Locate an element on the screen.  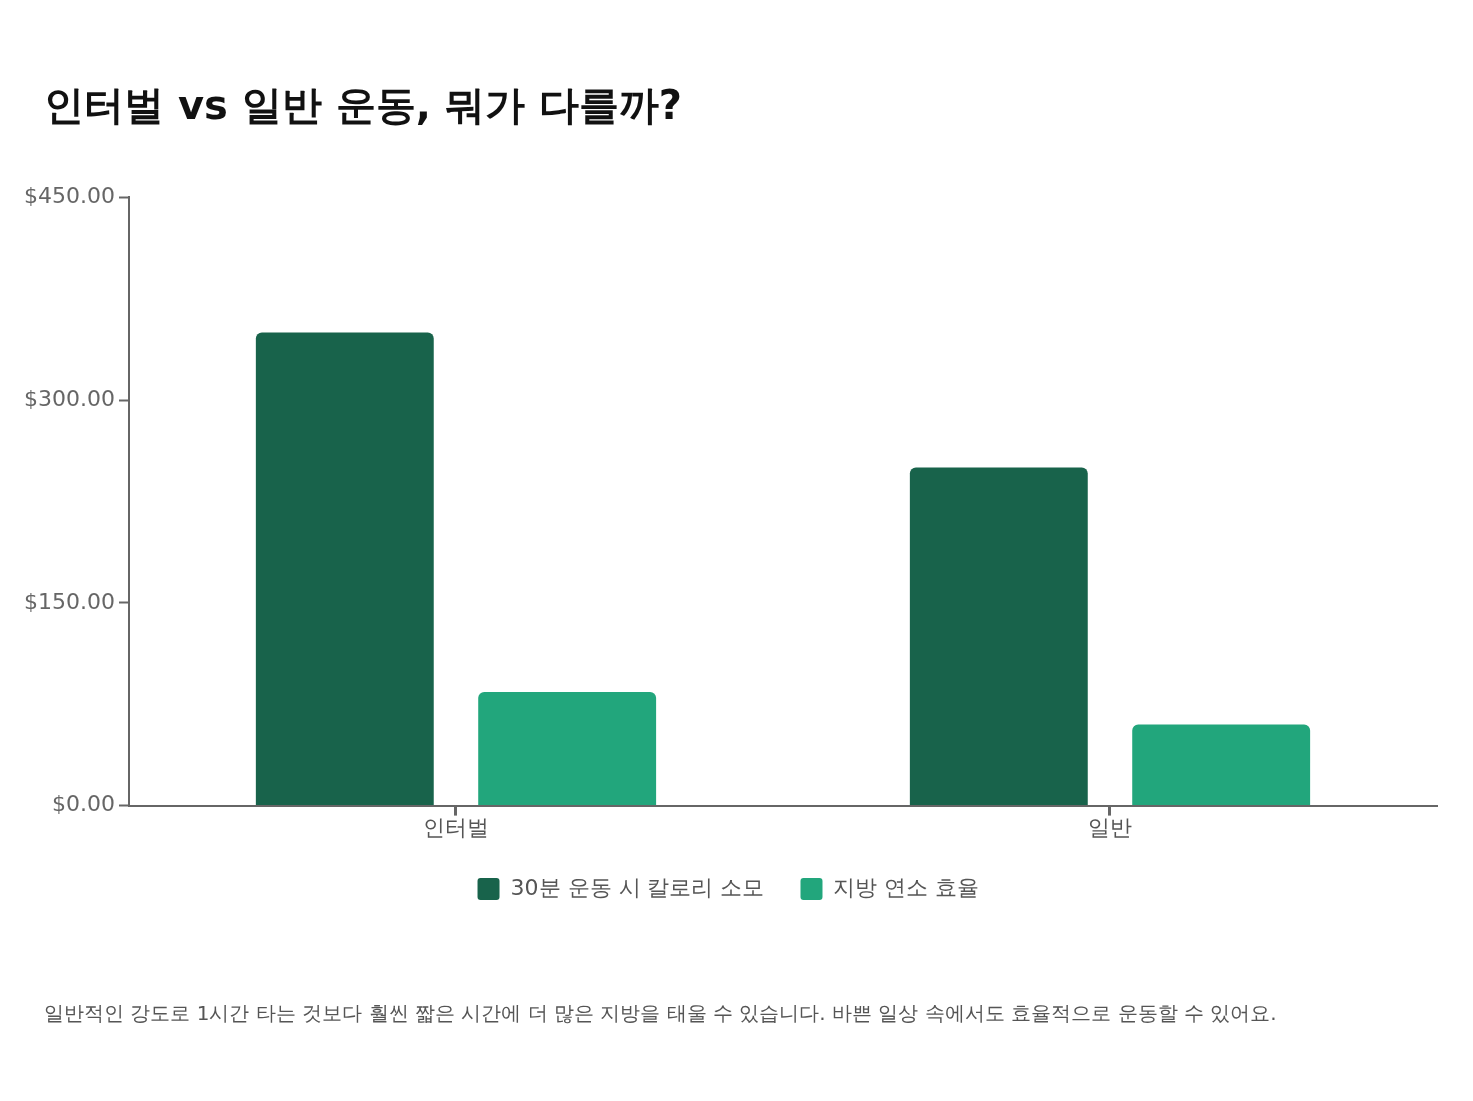
legend-label: 지방 연소 효율 is located at coordinates (906, 887).